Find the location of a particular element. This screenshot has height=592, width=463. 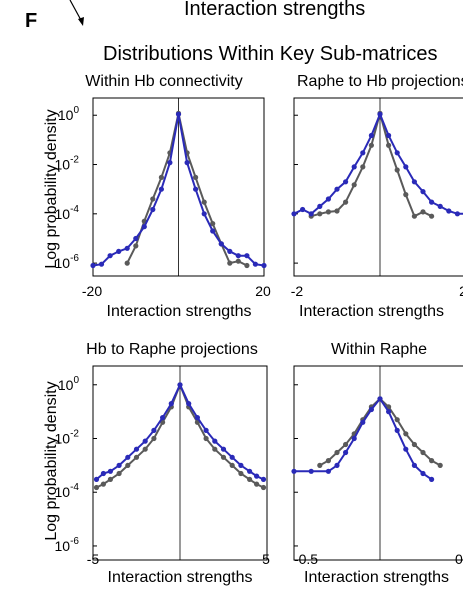

panel-letter: F is located at coordinates (31, 21).